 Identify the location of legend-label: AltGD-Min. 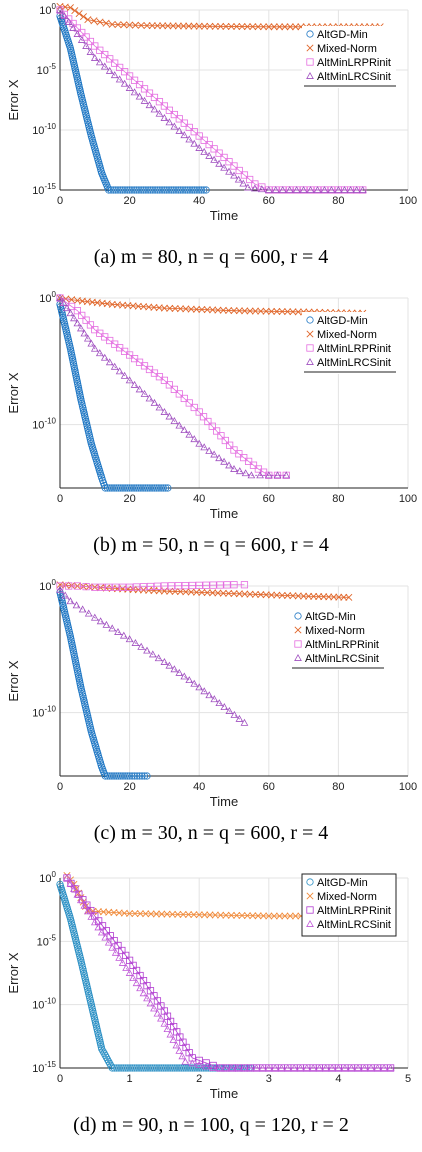
(342, 321).